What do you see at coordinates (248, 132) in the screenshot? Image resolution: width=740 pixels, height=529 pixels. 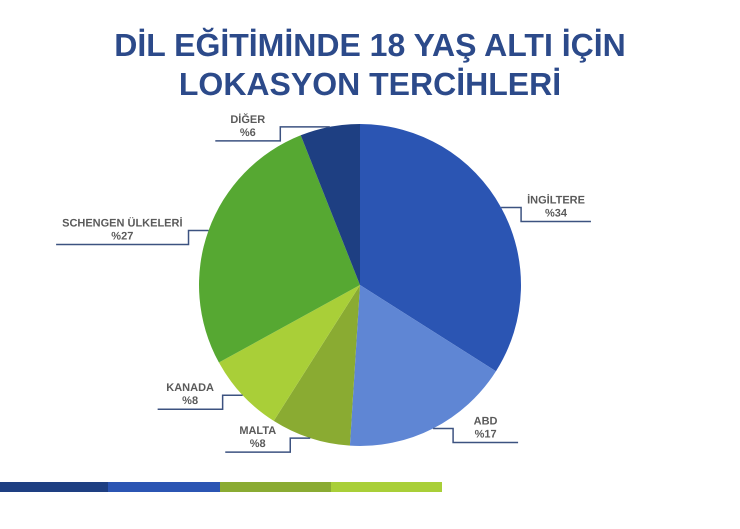 I see `data-label: %6` at bounding box center [248, 132].